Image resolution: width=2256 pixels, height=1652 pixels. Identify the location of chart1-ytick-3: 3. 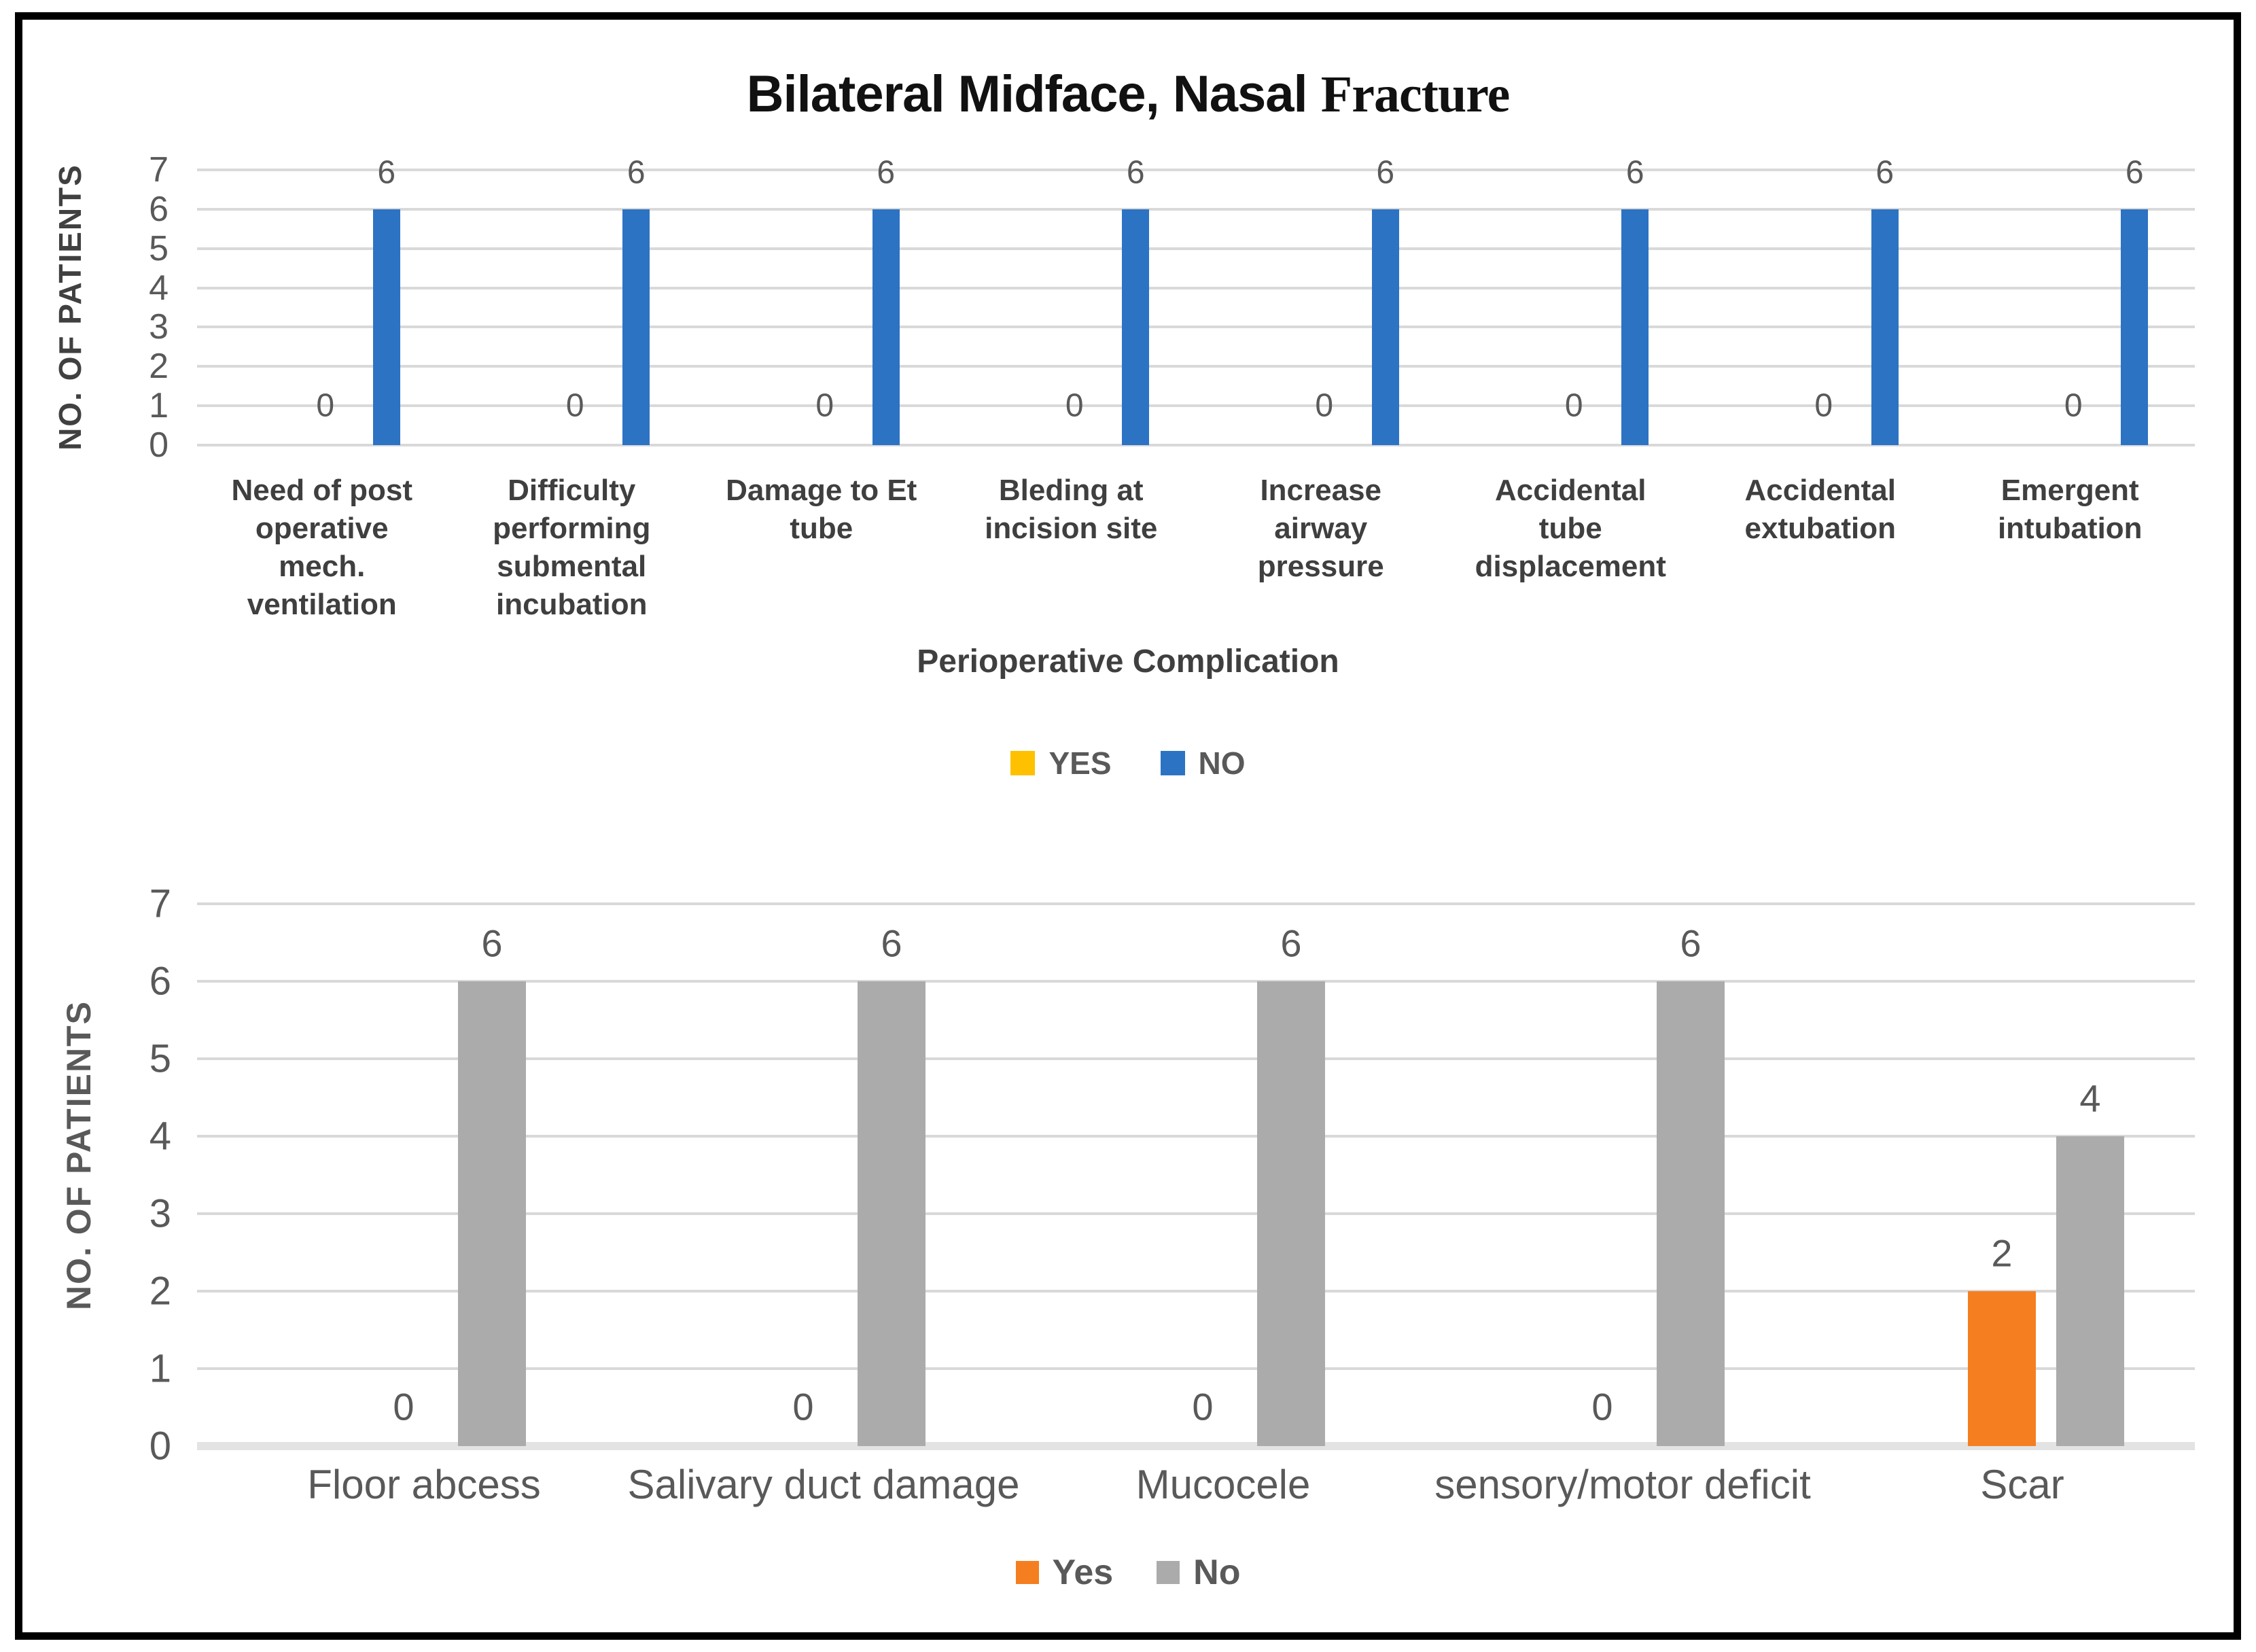
(159, 327).